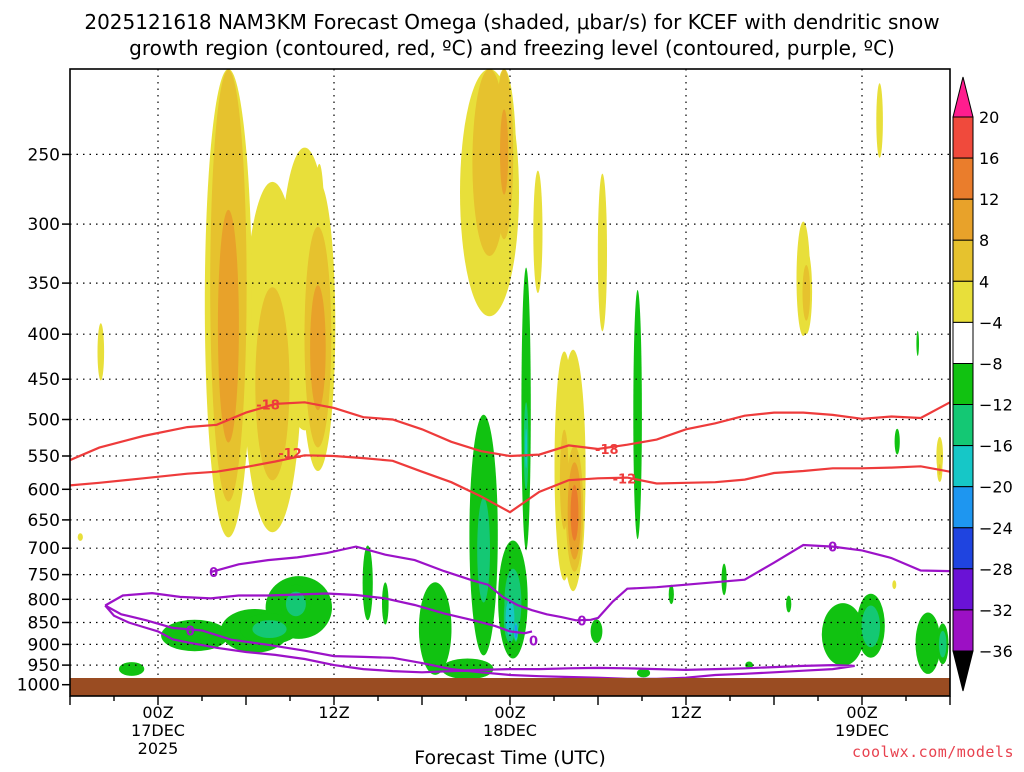 This screenshot has width=1024, height=772. What do you see at coordinates (580, 582) in the screenshot?
I see `freezing-level-contour` at bounding box center [580, 582].